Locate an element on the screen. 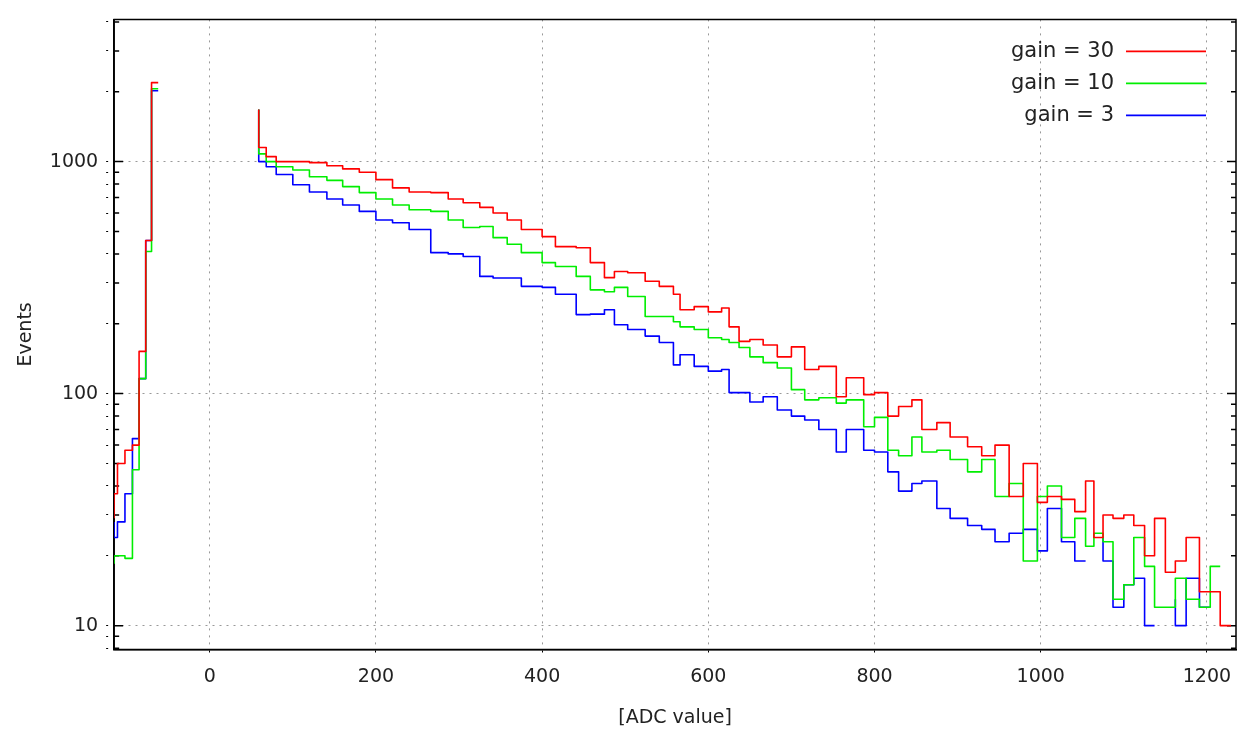 The width and height of the screenshot is (1246, 738). y-tick-label: 10 is located at coordinates (86, 623).